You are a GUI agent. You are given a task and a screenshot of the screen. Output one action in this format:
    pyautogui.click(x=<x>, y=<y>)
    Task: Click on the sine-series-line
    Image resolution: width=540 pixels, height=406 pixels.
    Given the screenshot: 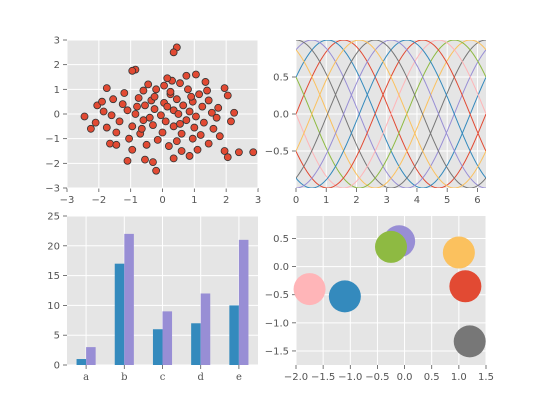 What is the action you would take?
    pyautogui.click(x=391, y=114)
    